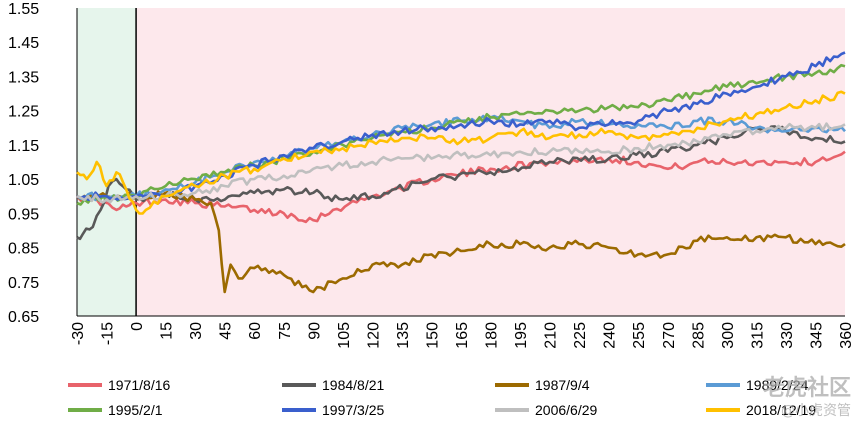 The image size is (863, 428). What do you see at coordinates (462, 335) in the screenshot?
I see `x-tick-label: 165` at bounding box center [462, 335].